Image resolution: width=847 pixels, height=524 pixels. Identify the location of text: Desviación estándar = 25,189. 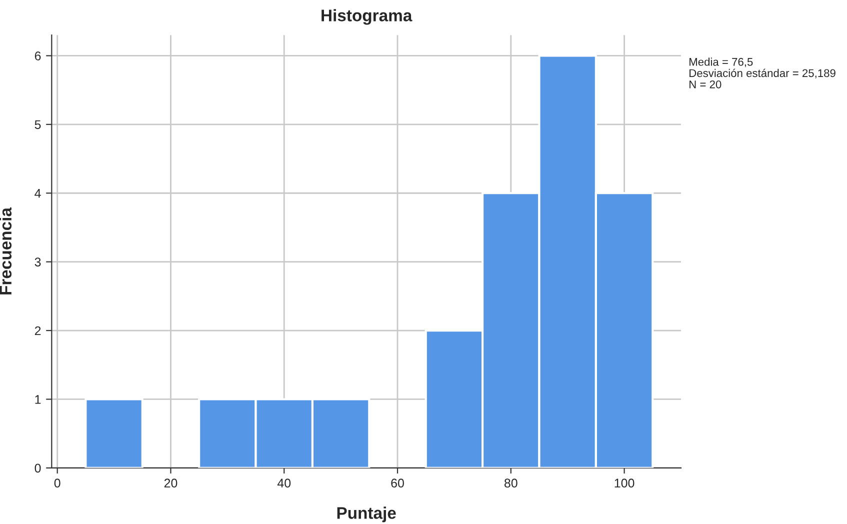
(763, 73).